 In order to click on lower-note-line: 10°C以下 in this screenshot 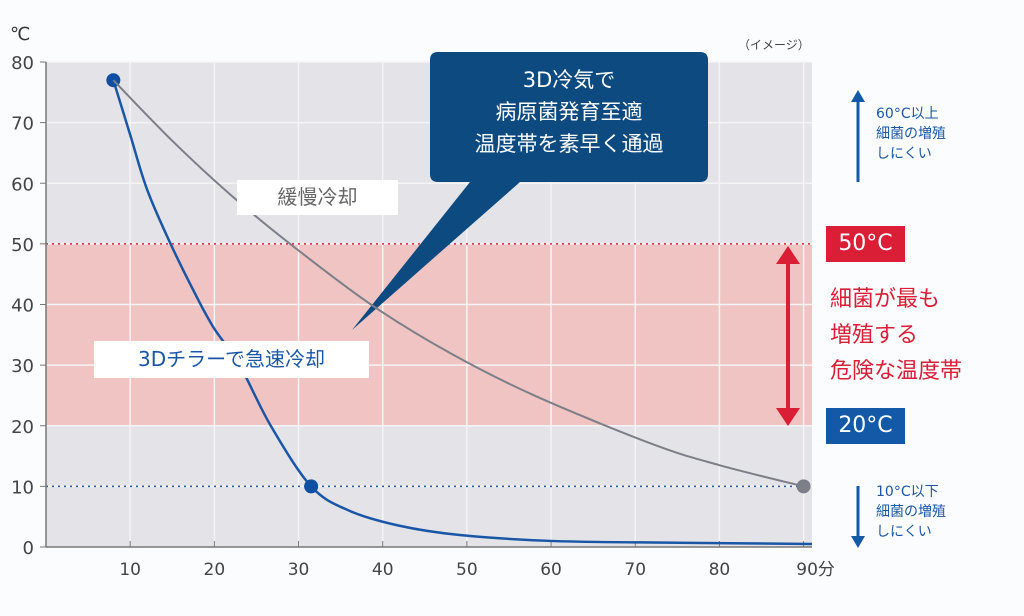, I will do `click(907, 492)`.